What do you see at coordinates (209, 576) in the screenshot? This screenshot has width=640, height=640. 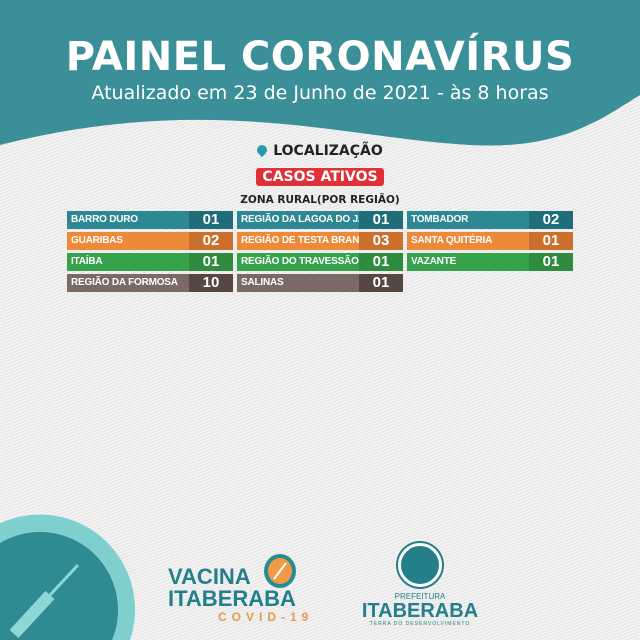 I see `vacina-logo-line1: VACINA` at bounding box center [209, 576].